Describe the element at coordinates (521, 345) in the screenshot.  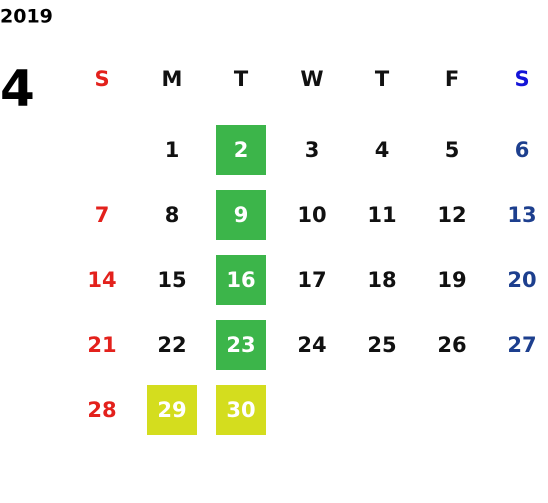
I see `day: 27` at that location.